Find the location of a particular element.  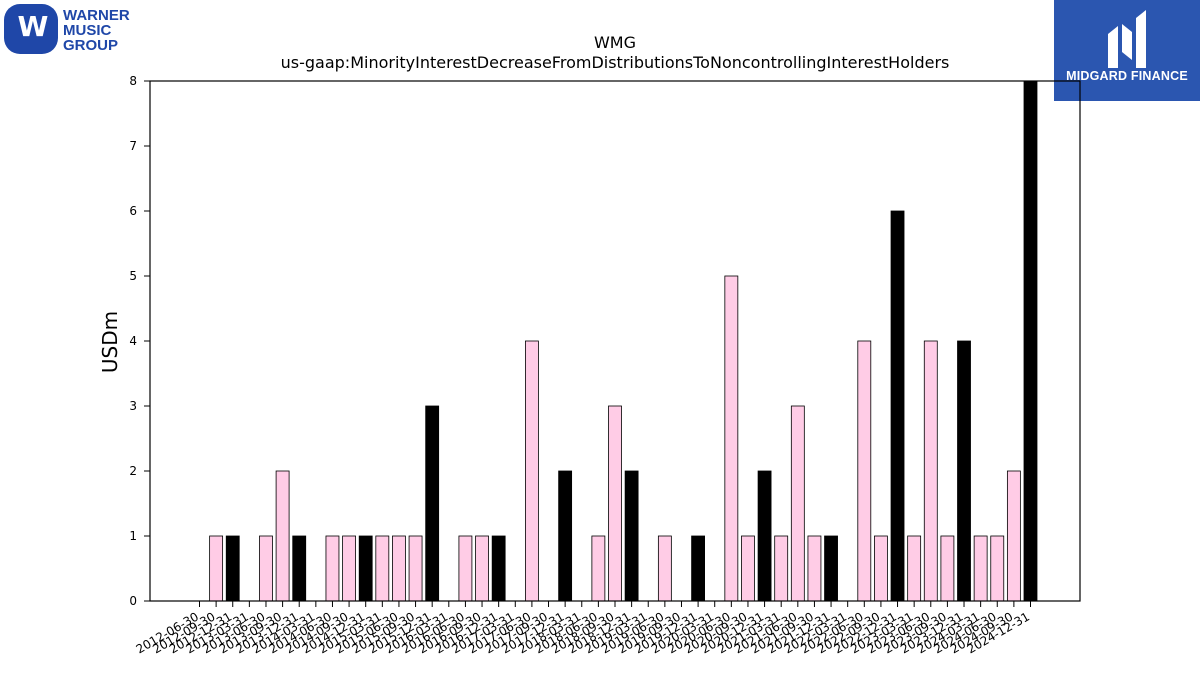

y-tick-label: 6 is located at coordinates (133, 211).